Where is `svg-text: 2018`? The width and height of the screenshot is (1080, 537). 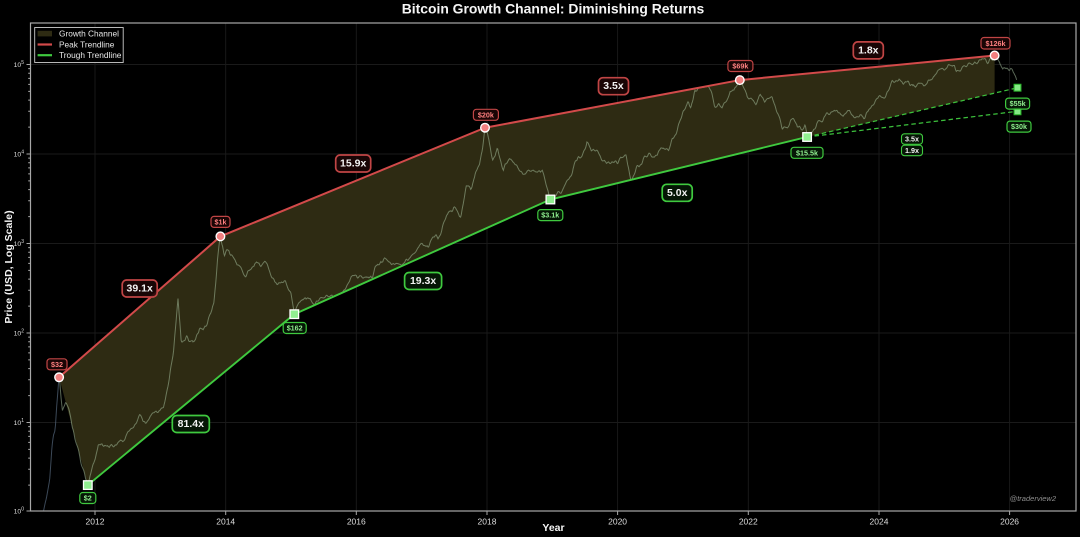 svg-text: 2018 is located at coordinates (487, 522).